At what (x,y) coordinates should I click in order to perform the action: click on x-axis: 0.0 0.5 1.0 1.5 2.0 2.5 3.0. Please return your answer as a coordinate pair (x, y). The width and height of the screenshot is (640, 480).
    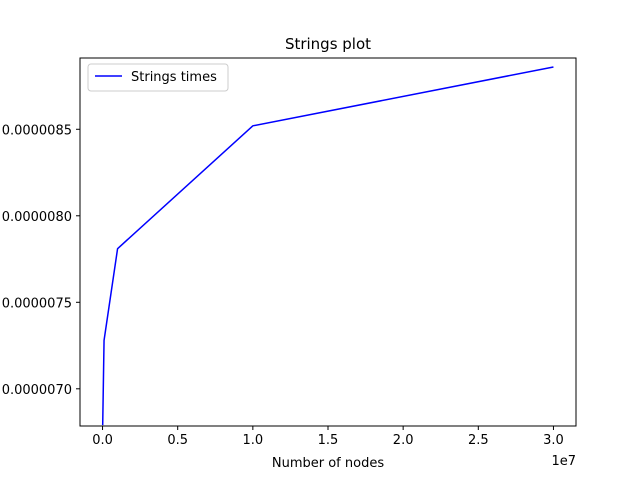
    Looking at the image, I should click on (328, 437).